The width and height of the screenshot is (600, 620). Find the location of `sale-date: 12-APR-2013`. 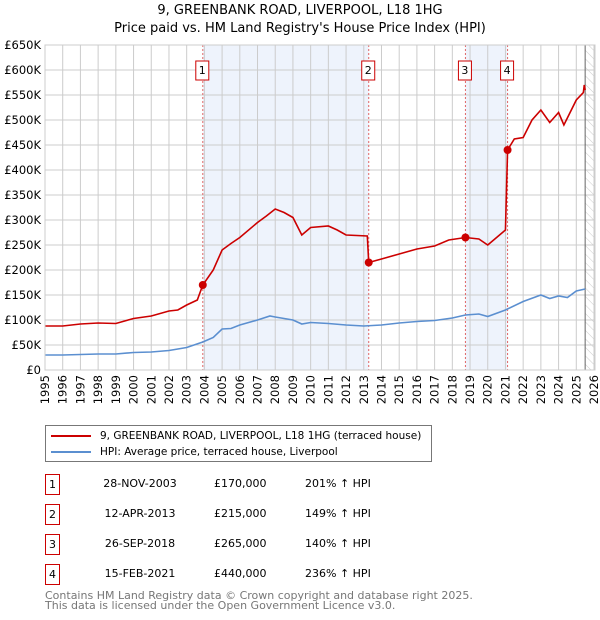

sale-date: 12-APR-2013 is located at coordinates (140, 513).